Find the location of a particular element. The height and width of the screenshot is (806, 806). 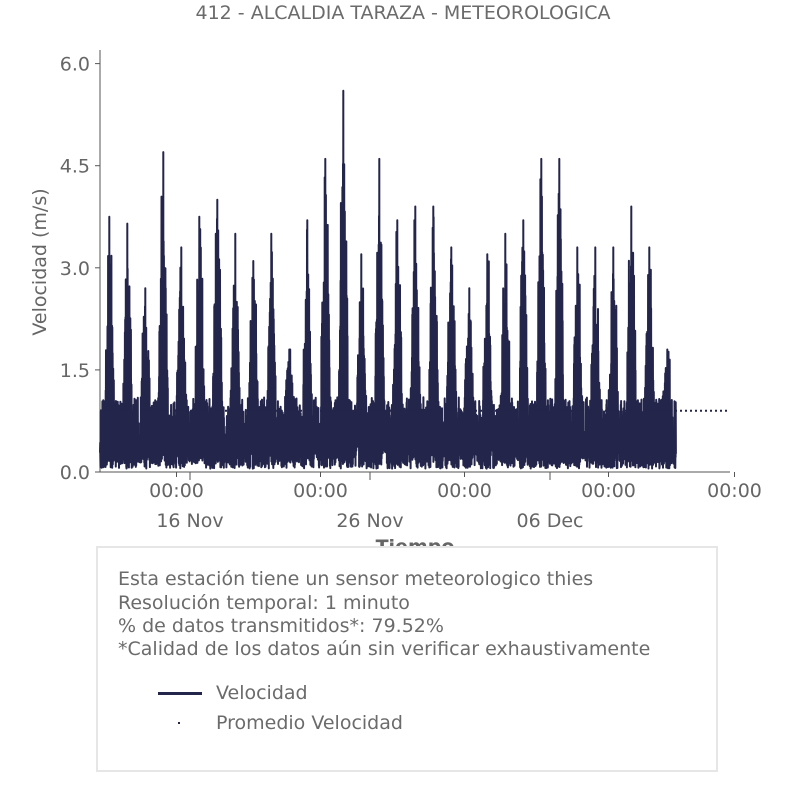

x-major-tick-label: 16 Nov is located at coordinates (189, 521).